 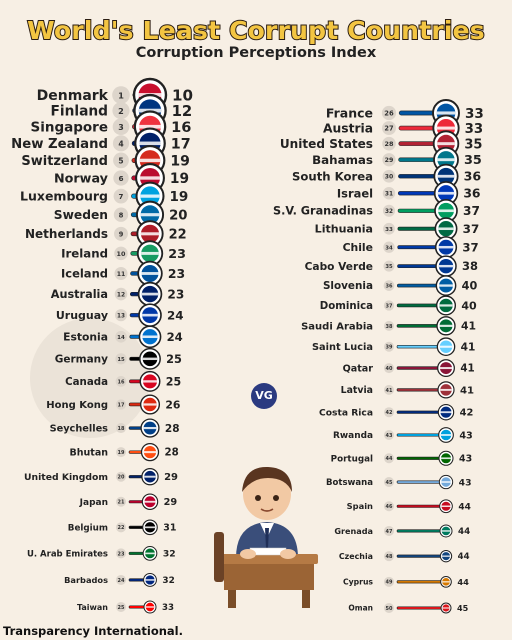 I want to click on country-label-bahamas: Bahamas, so click(x=342, y=160).